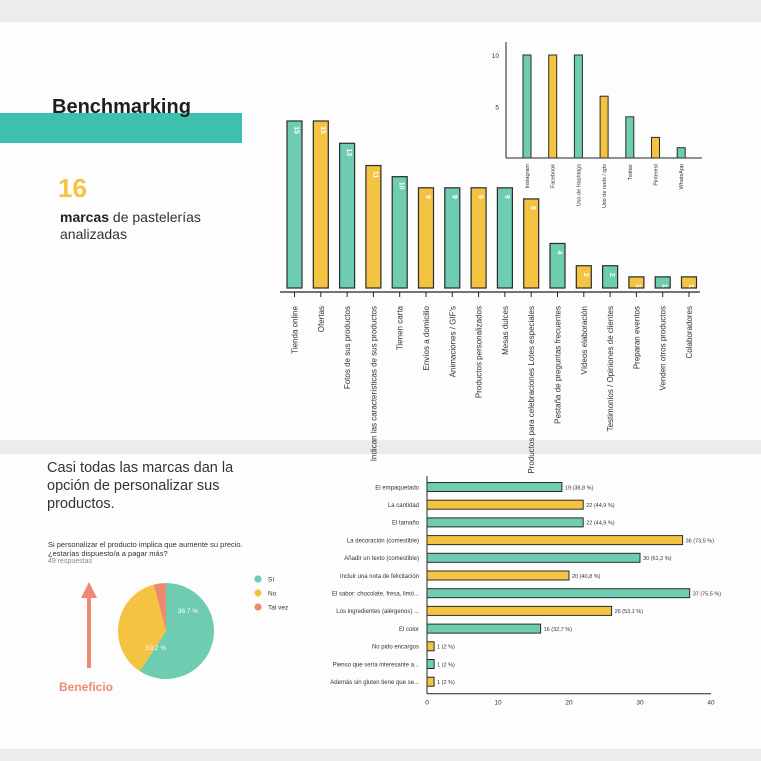 This screenshot has height=761, width=761. I want to click on bar-value-label: 37 (75,5 %), so click(707, 595).